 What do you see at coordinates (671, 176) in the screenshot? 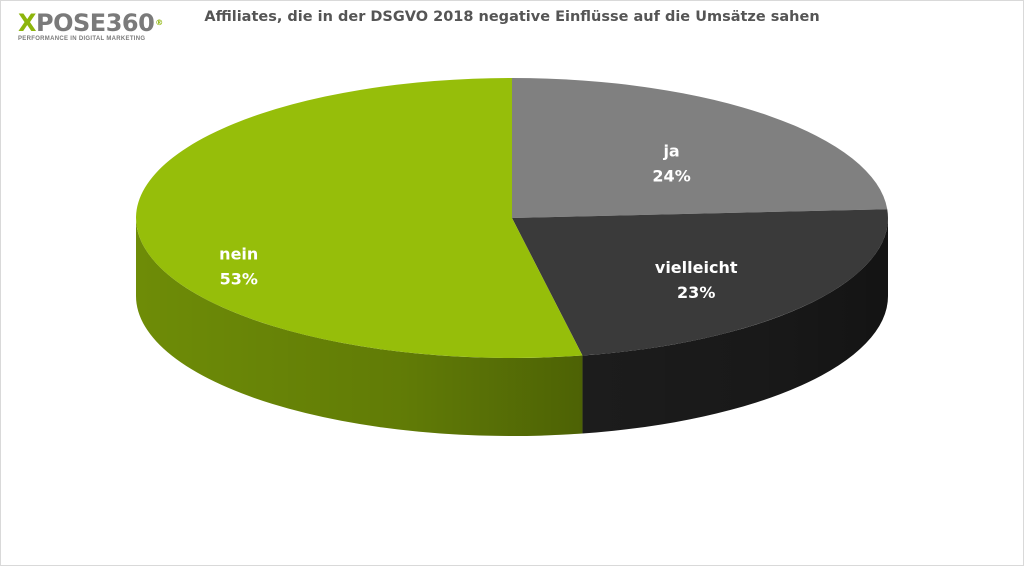
I see `slice-value-ja: 24%` at bounding box center [671, 176].